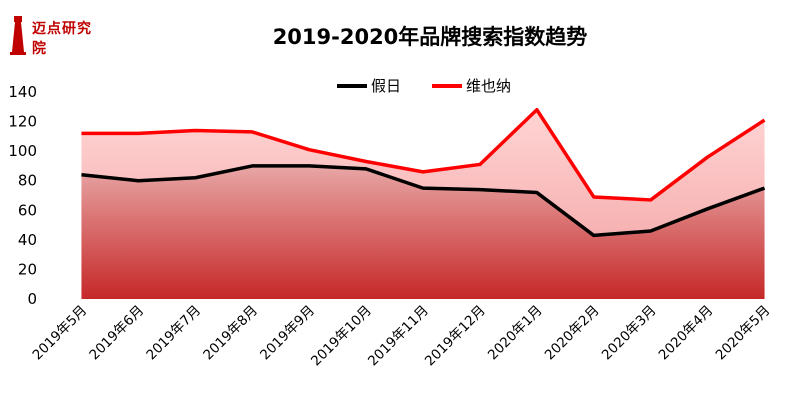  I want to click on legend-label-维也纳: 维也纳, so click(488, 86).